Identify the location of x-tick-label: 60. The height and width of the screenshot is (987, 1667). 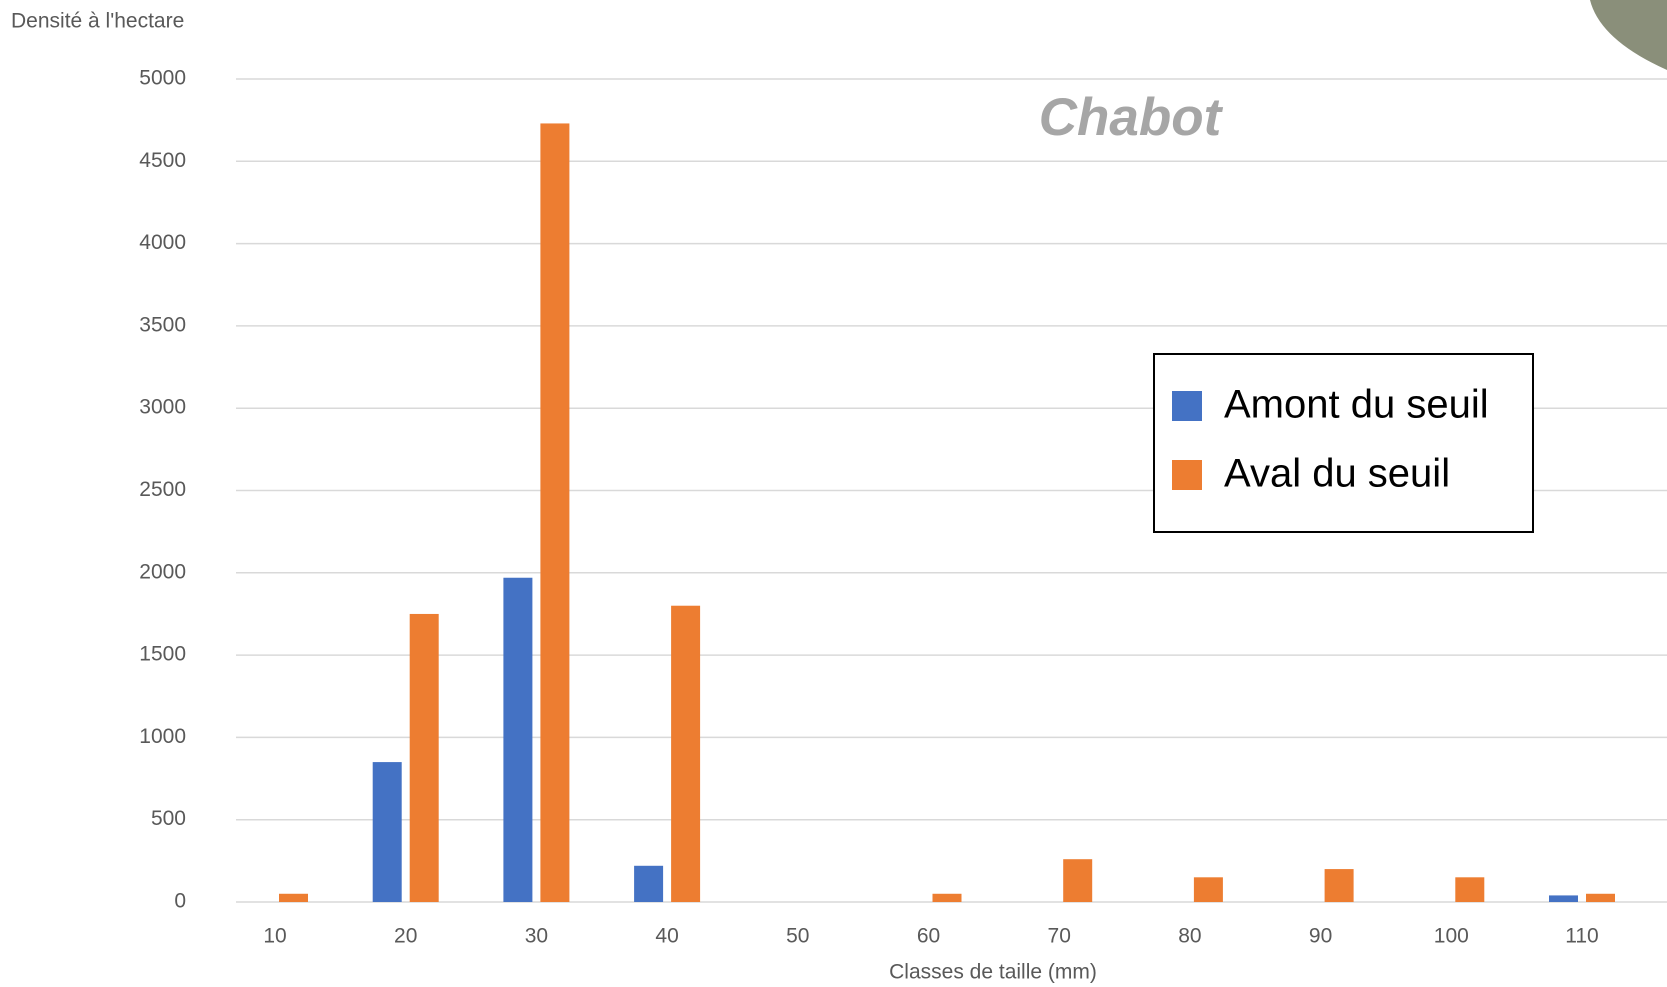
(928, 936).